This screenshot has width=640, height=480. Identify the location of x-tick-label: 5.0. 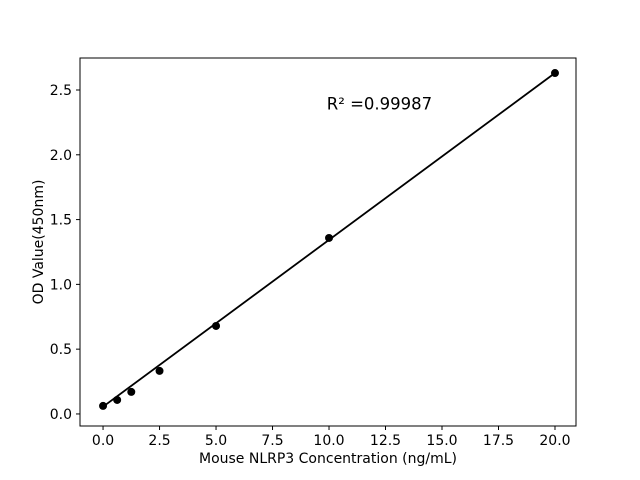
(216, 441).